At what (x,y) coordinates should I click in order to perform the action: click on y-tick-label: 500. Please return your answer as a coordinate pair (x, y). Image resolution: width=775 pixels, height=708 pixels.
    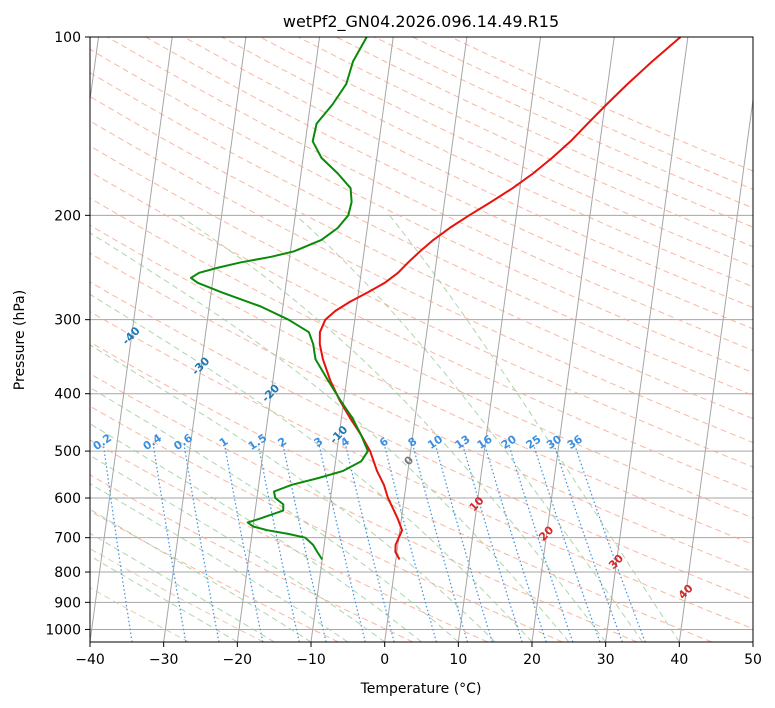
    Looking at the image, I should click on (67, 452).